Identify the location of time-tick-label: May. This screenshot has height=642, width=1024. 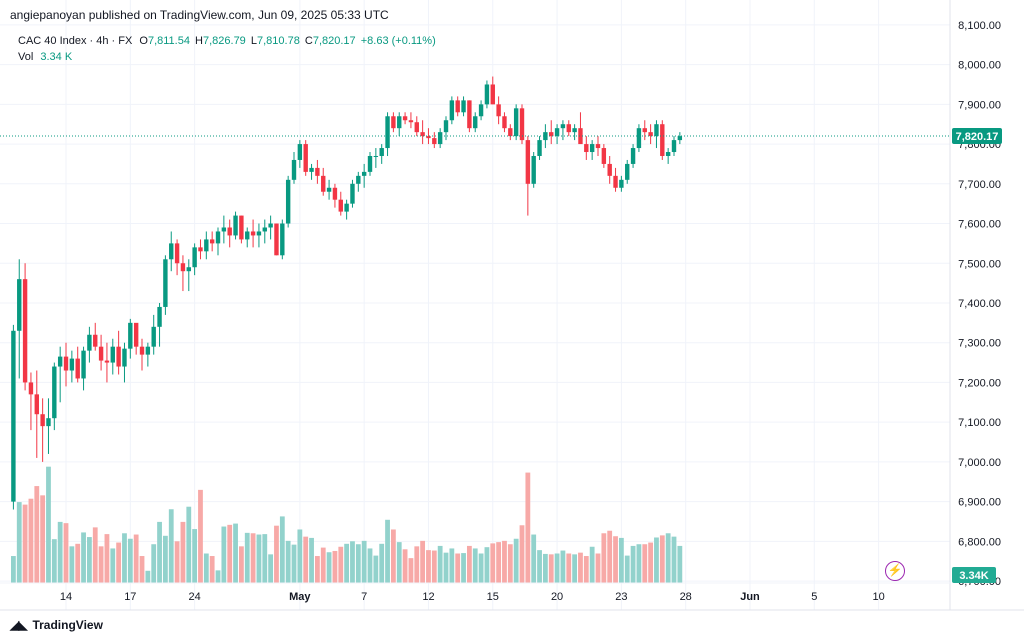
(300, 597).